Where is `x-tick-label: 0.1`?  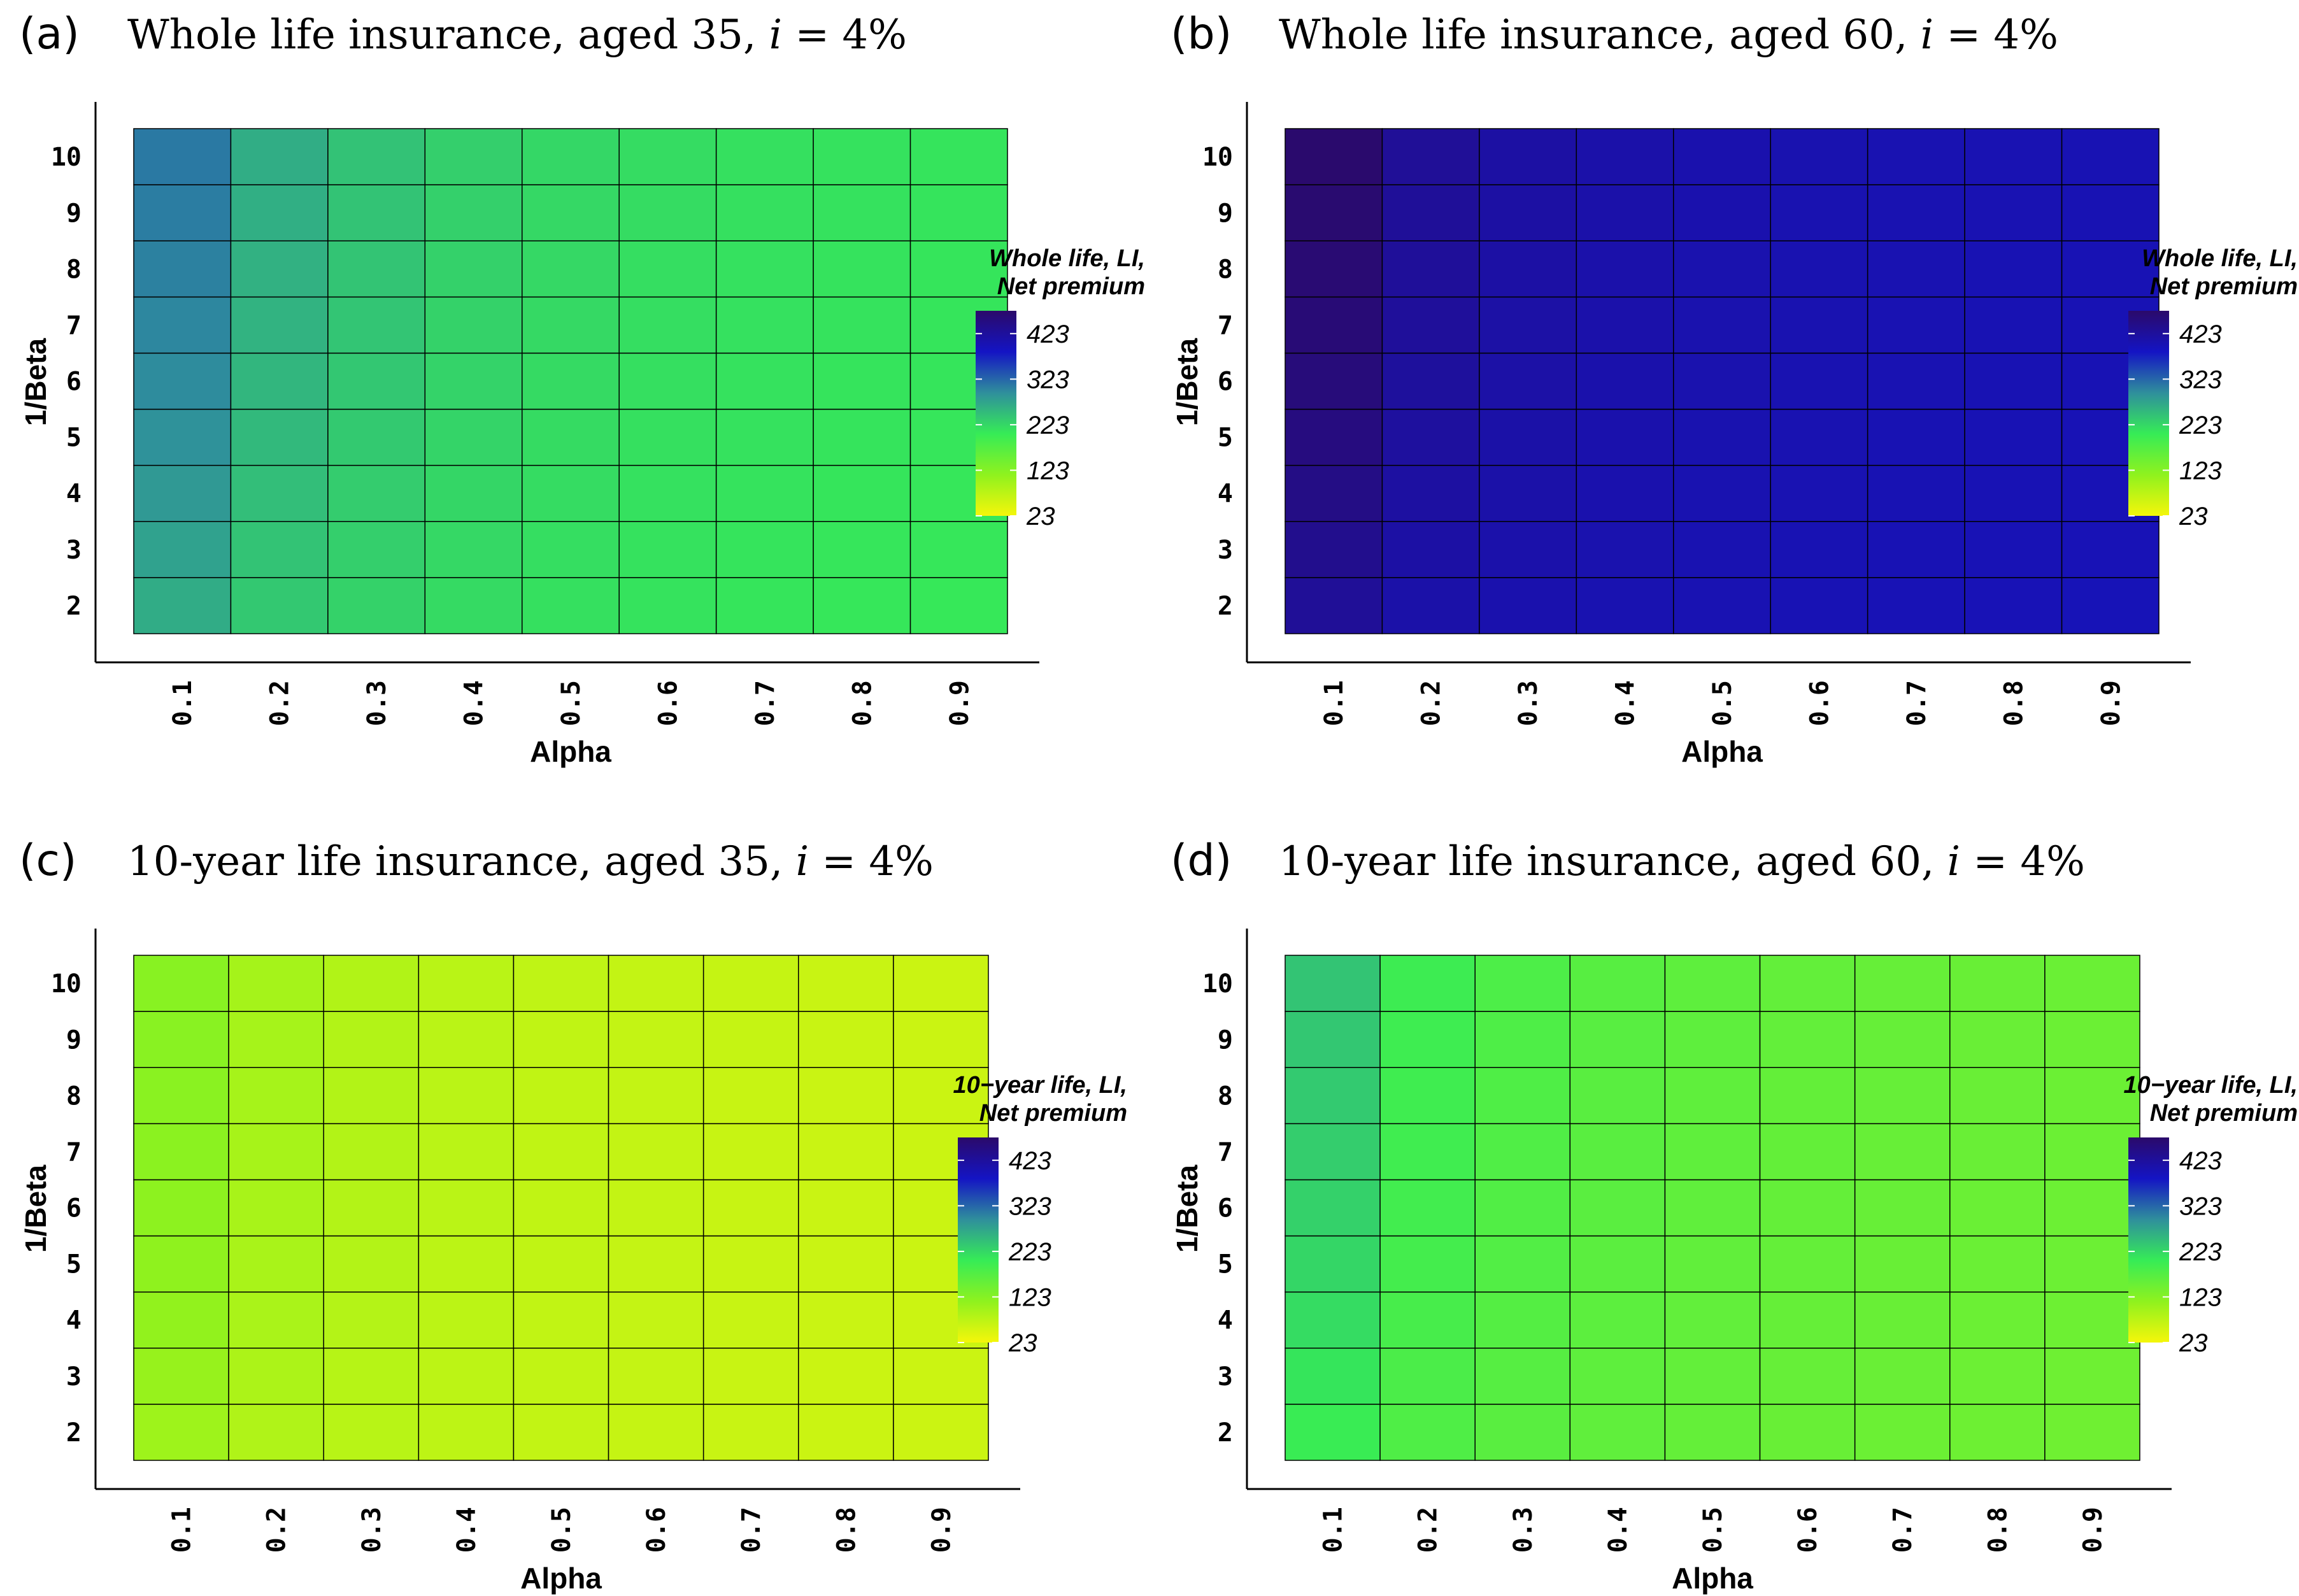 x-tick-label: 0.1 is located at coordinates (182, 1530).